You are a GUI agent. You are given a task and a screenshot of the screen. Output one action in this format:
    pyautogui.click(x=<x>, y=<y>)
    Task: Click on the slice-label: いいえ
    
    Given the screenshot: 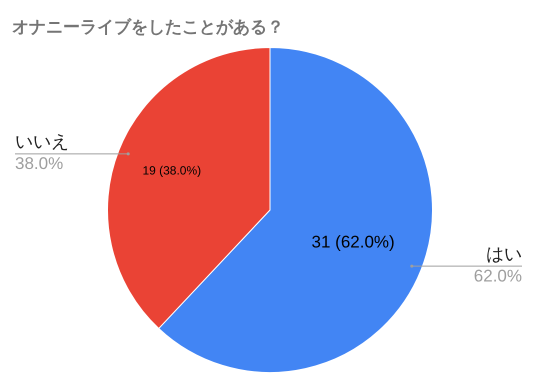 What is the action you would take?
    pyautogui.click(x=42, y=142)
    